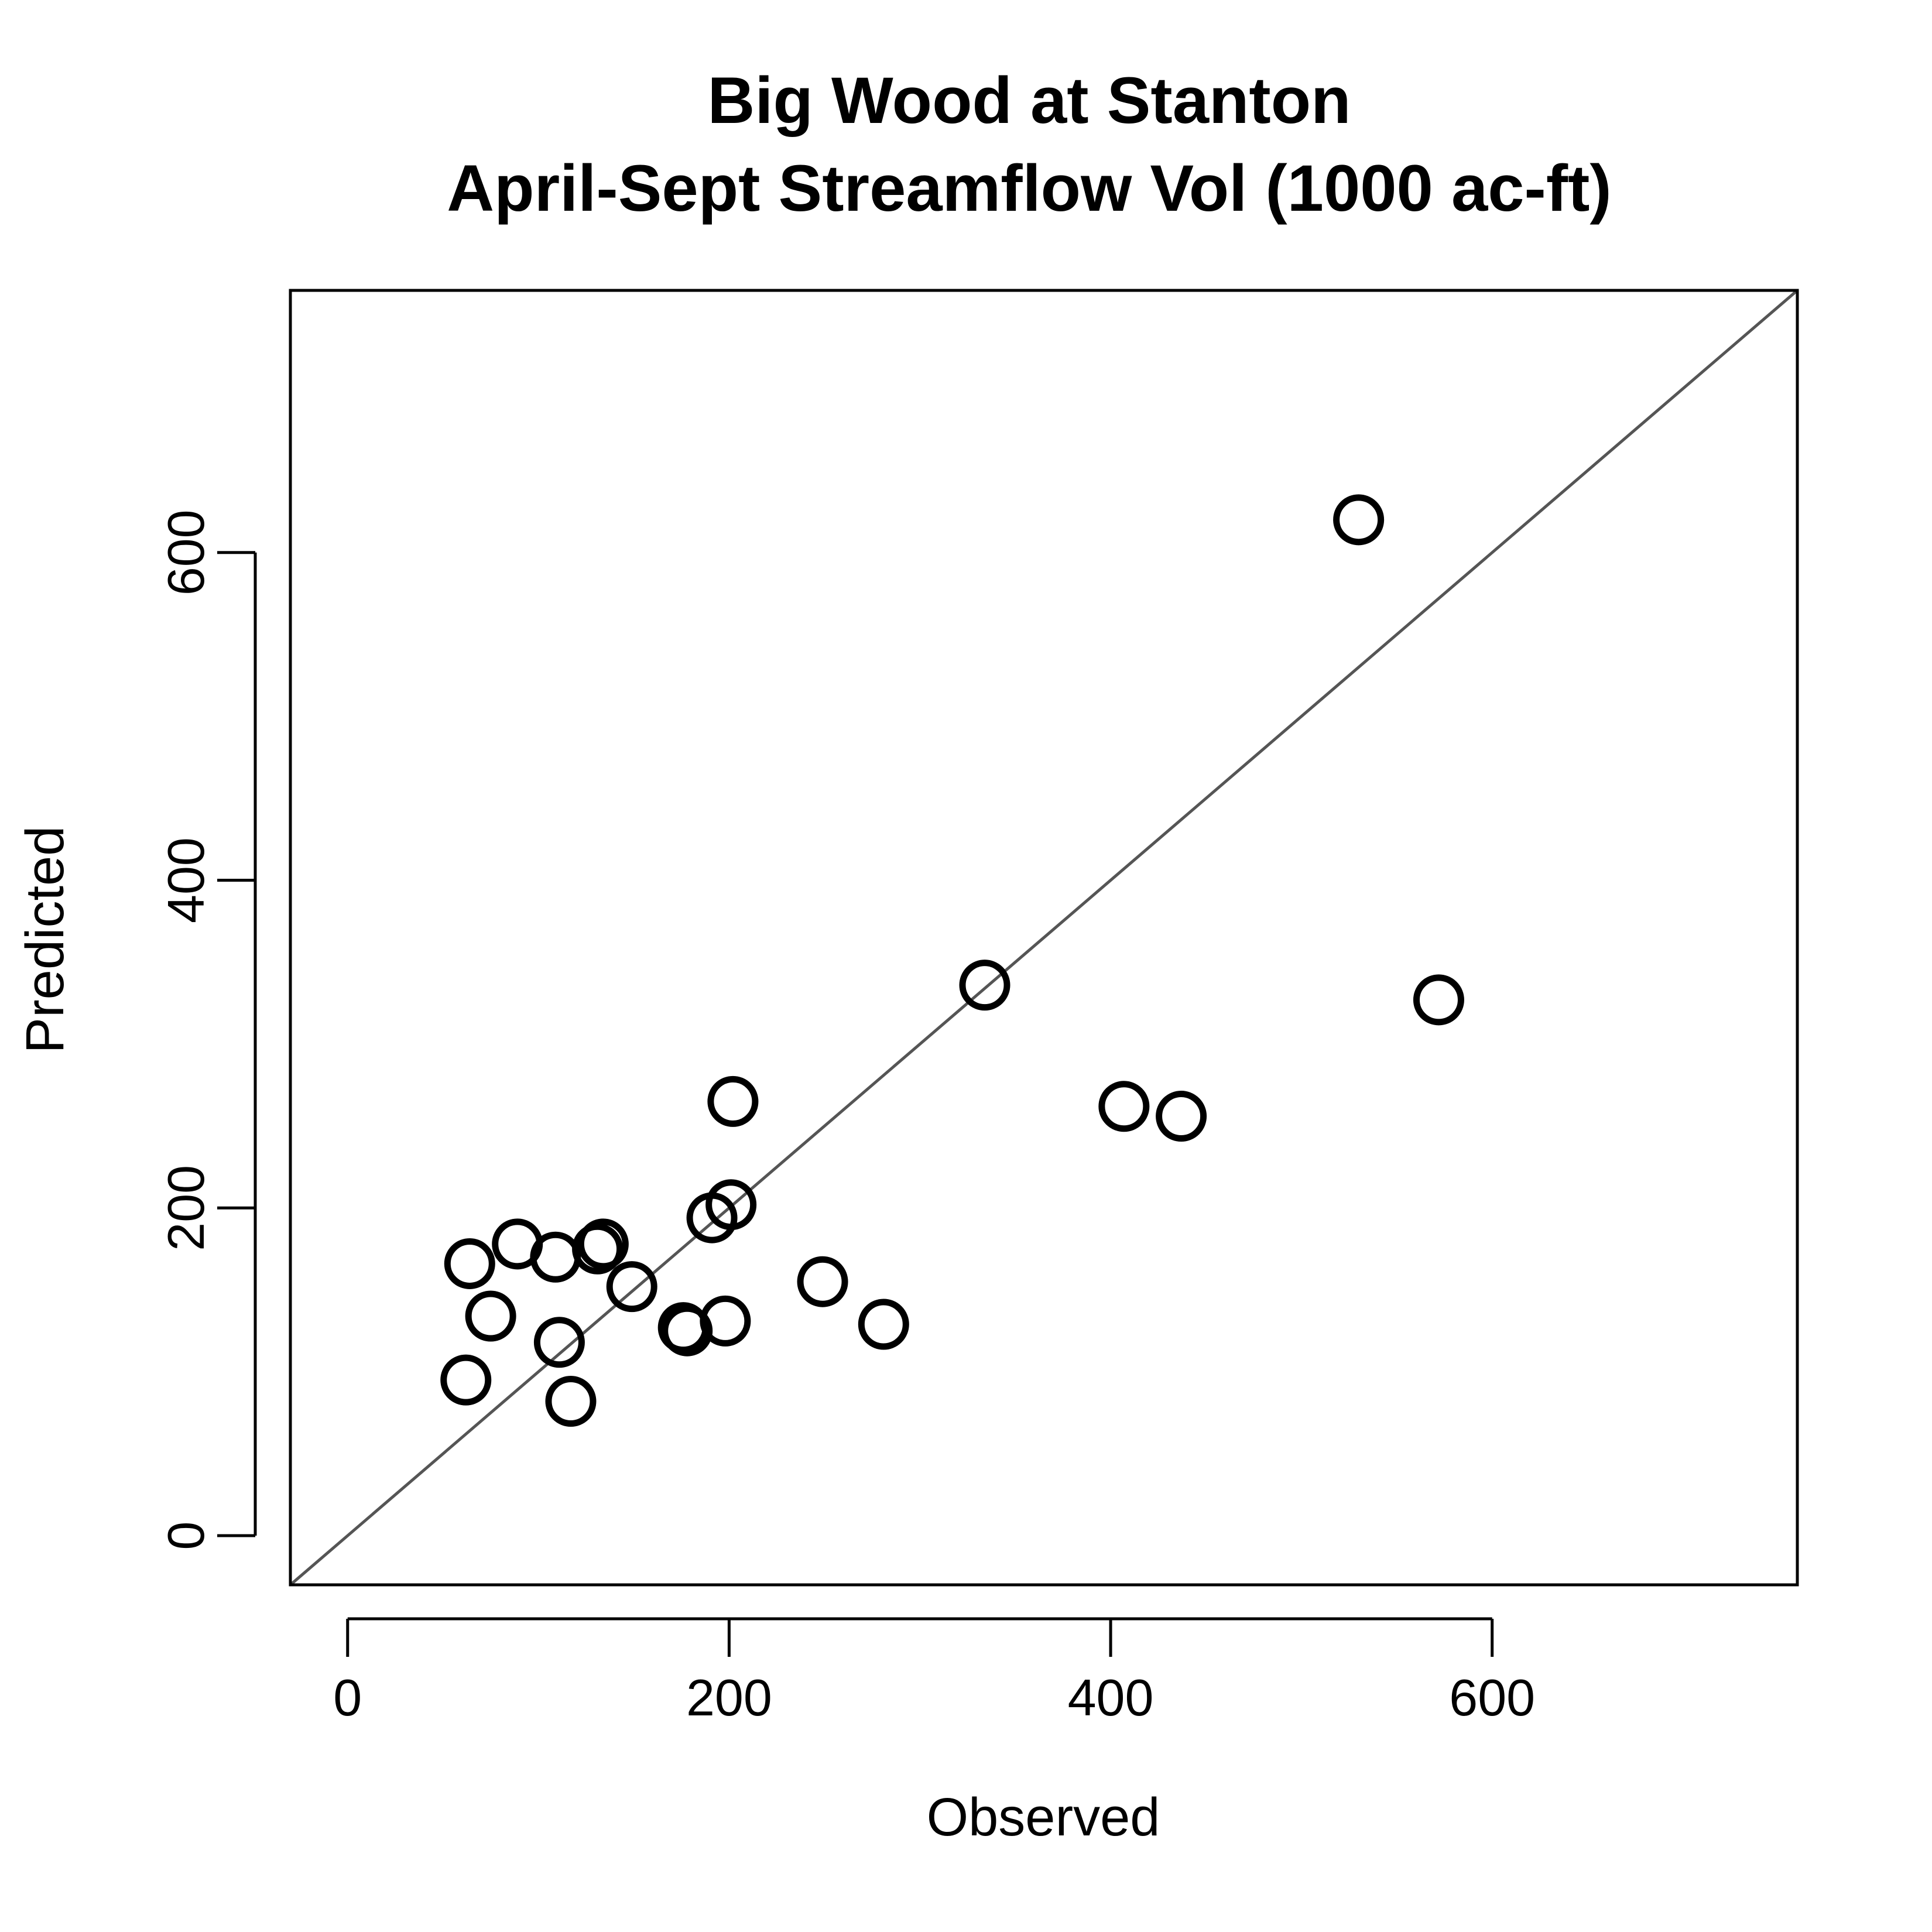 This screenshot has height=1932, width=1932. What do you see at coordinates (186, 552) in the screenshot?
I see `y-tick-label: 600` at bounding box center [186, 552].